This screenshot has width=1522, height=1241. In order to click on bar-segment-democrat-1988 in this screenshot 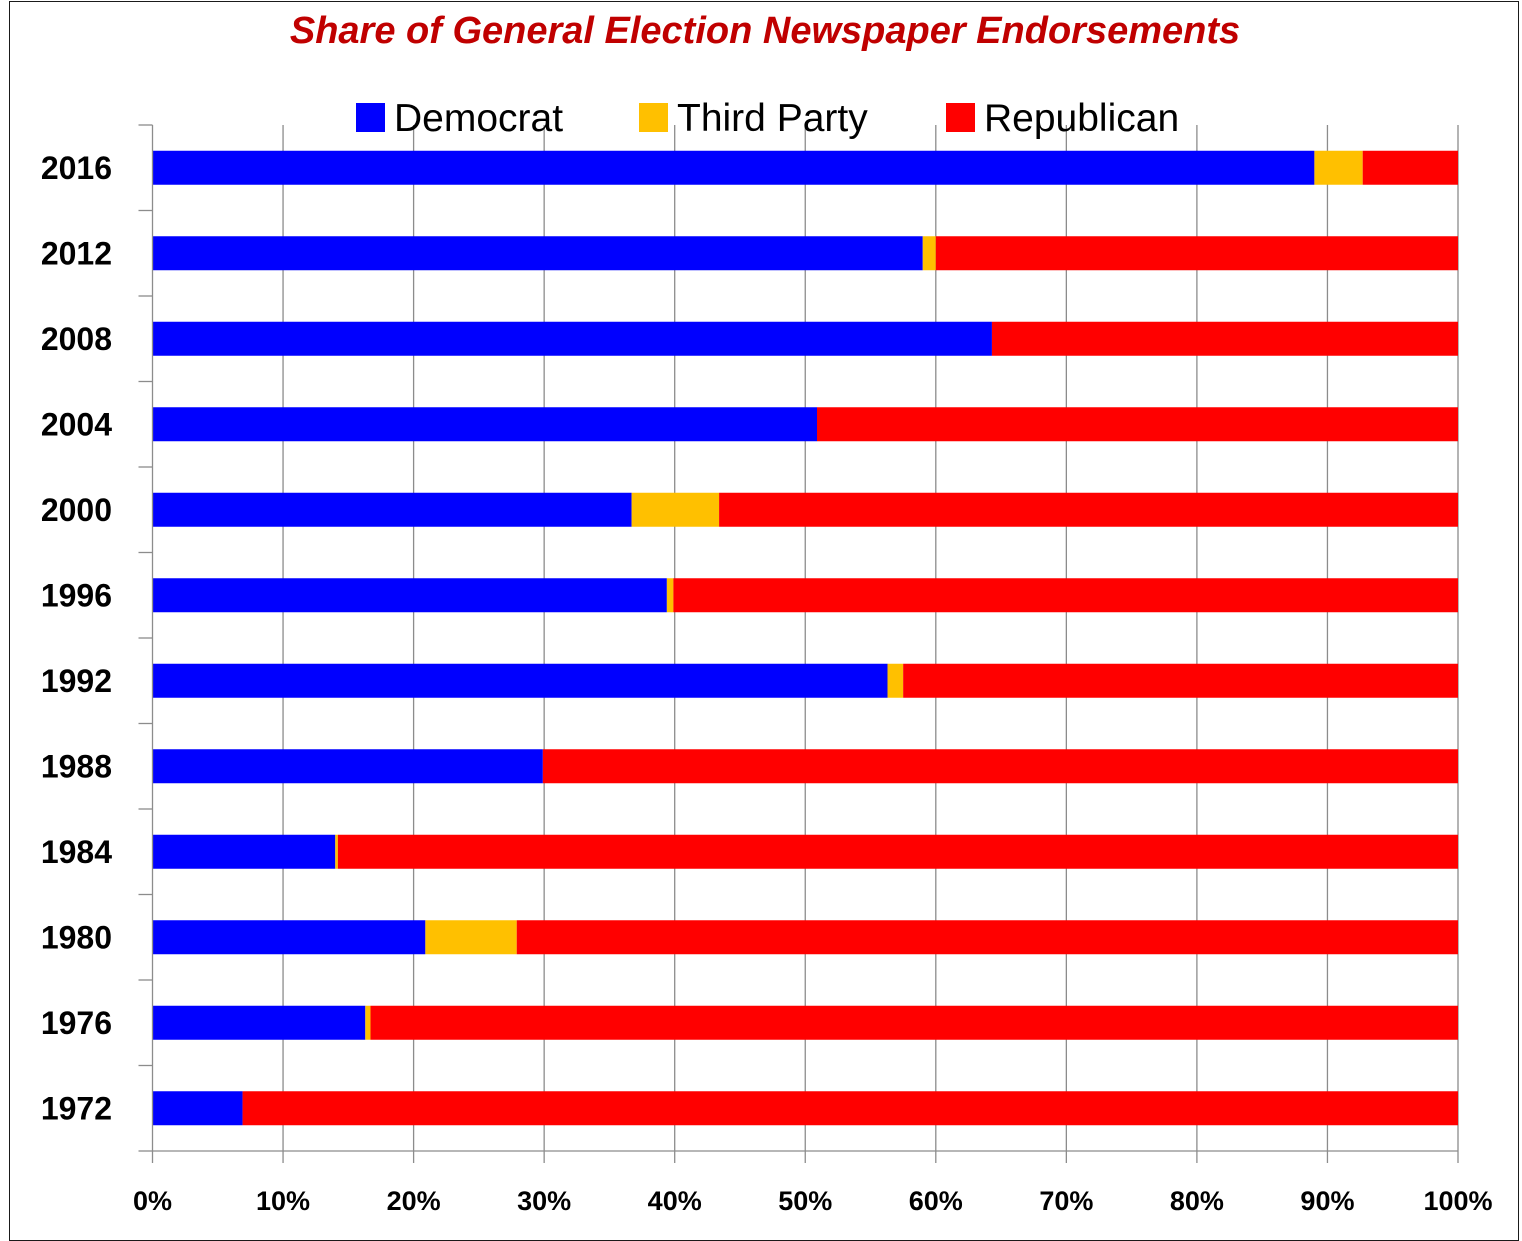, I will do `click(347, 766)`.